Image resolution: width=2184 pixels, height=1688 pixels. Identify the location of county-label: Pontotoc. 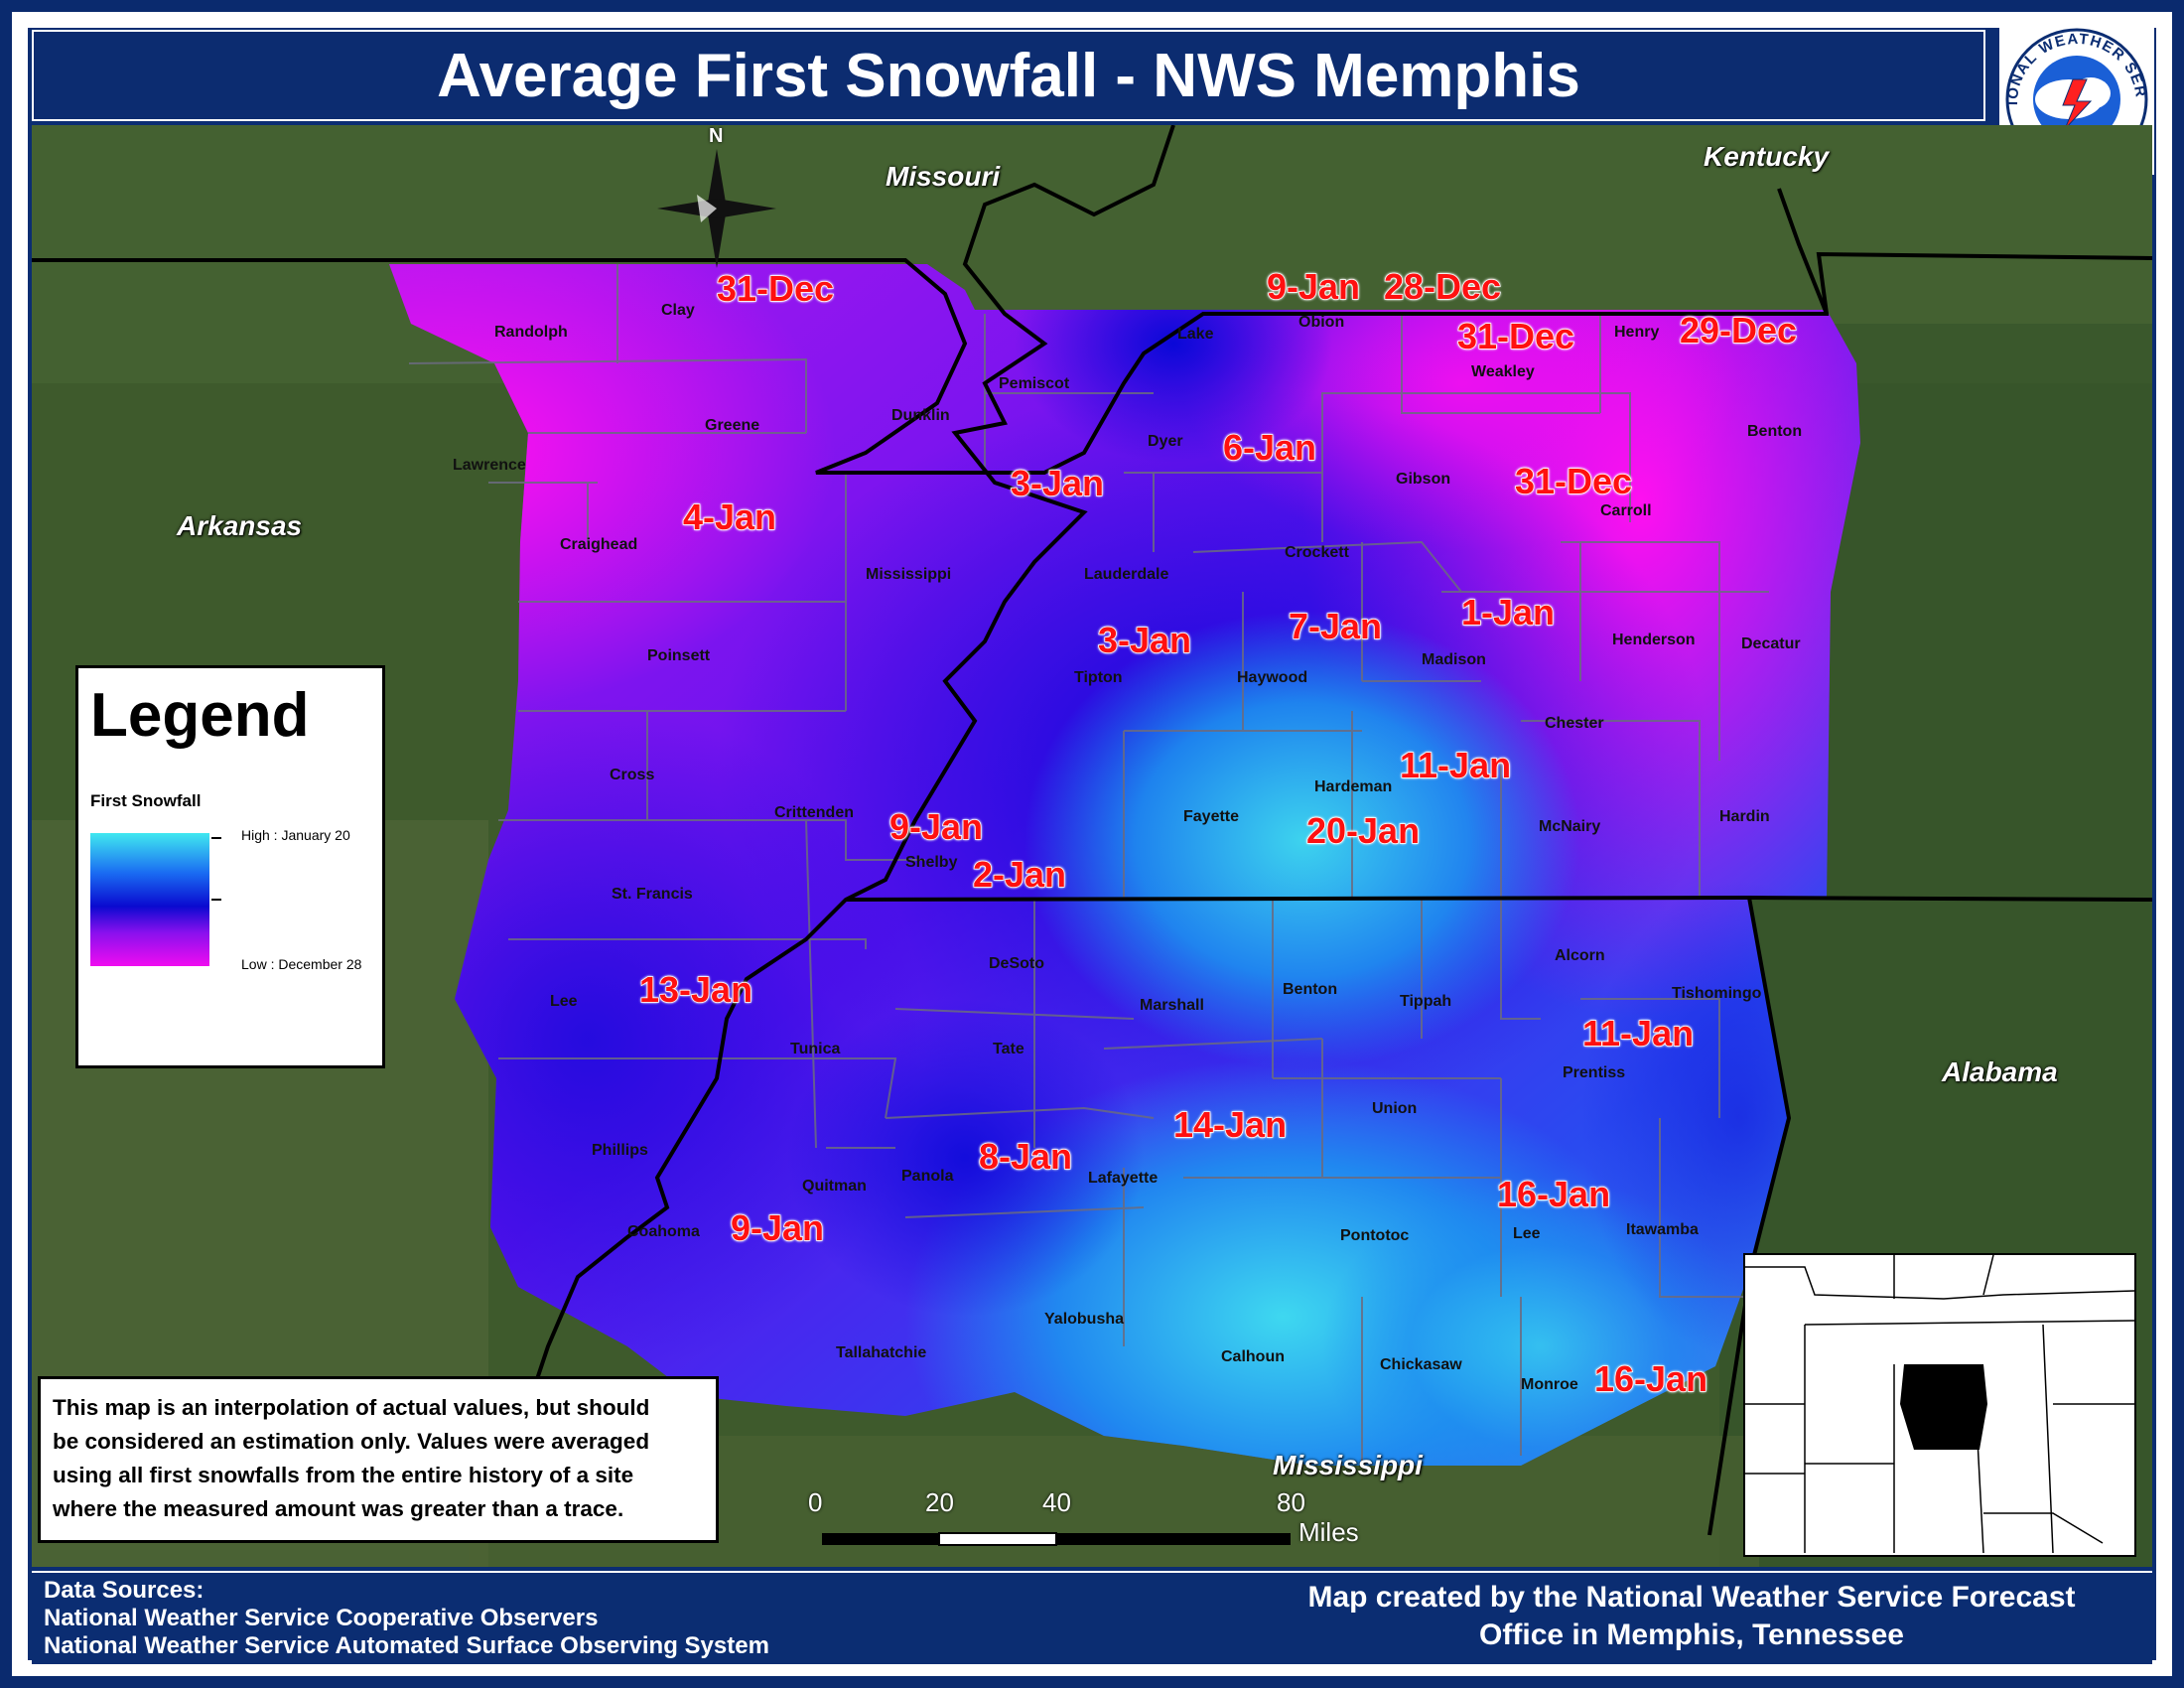
(1375, 1235).